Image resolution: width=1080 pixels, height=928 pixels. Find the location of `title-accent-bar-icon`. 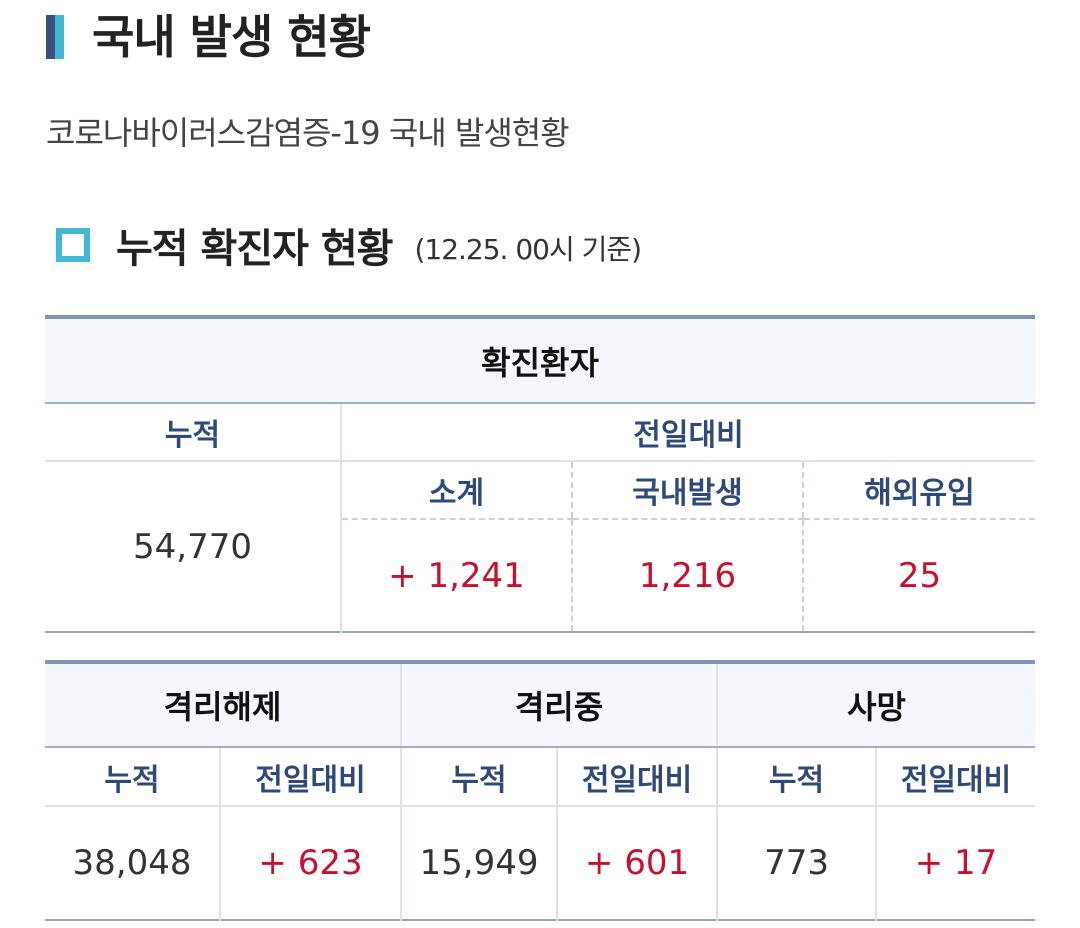

title-accent-bar-icon is located at coordinates (55, 37).